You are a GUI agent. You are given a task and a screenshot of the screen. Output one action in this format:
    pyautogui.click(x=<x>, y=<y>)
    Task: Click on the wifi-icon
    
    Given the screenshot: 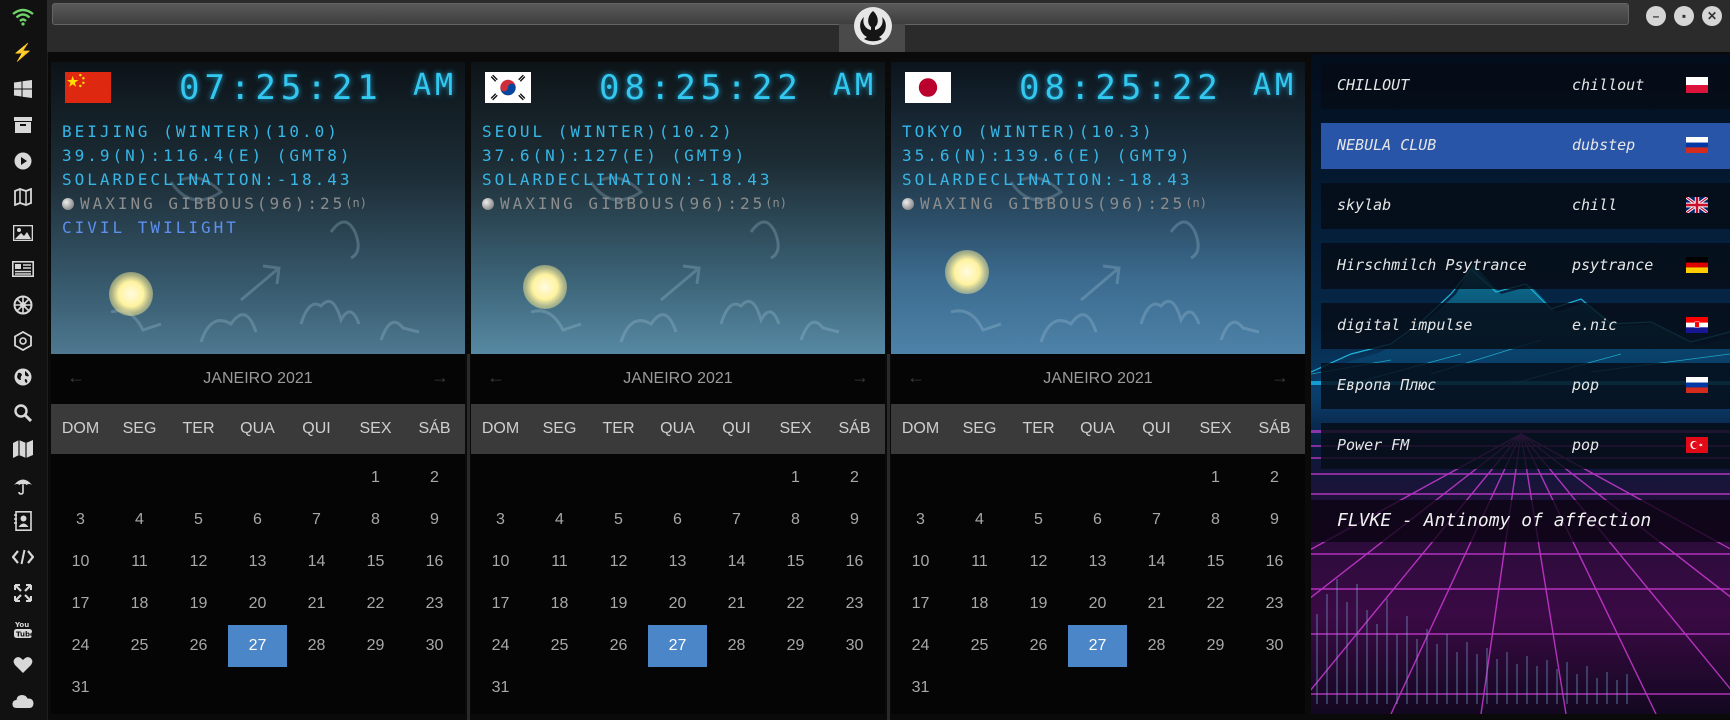 What is the action you would take?
    pyautogui.click(x=23, y=17)
    